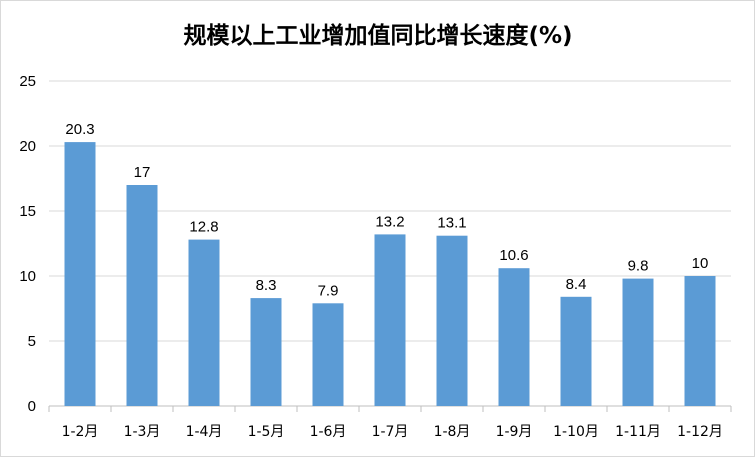  Describe the element at coordinates (390, 320) in the screenshot. I see `bar-1-7月` at that location.